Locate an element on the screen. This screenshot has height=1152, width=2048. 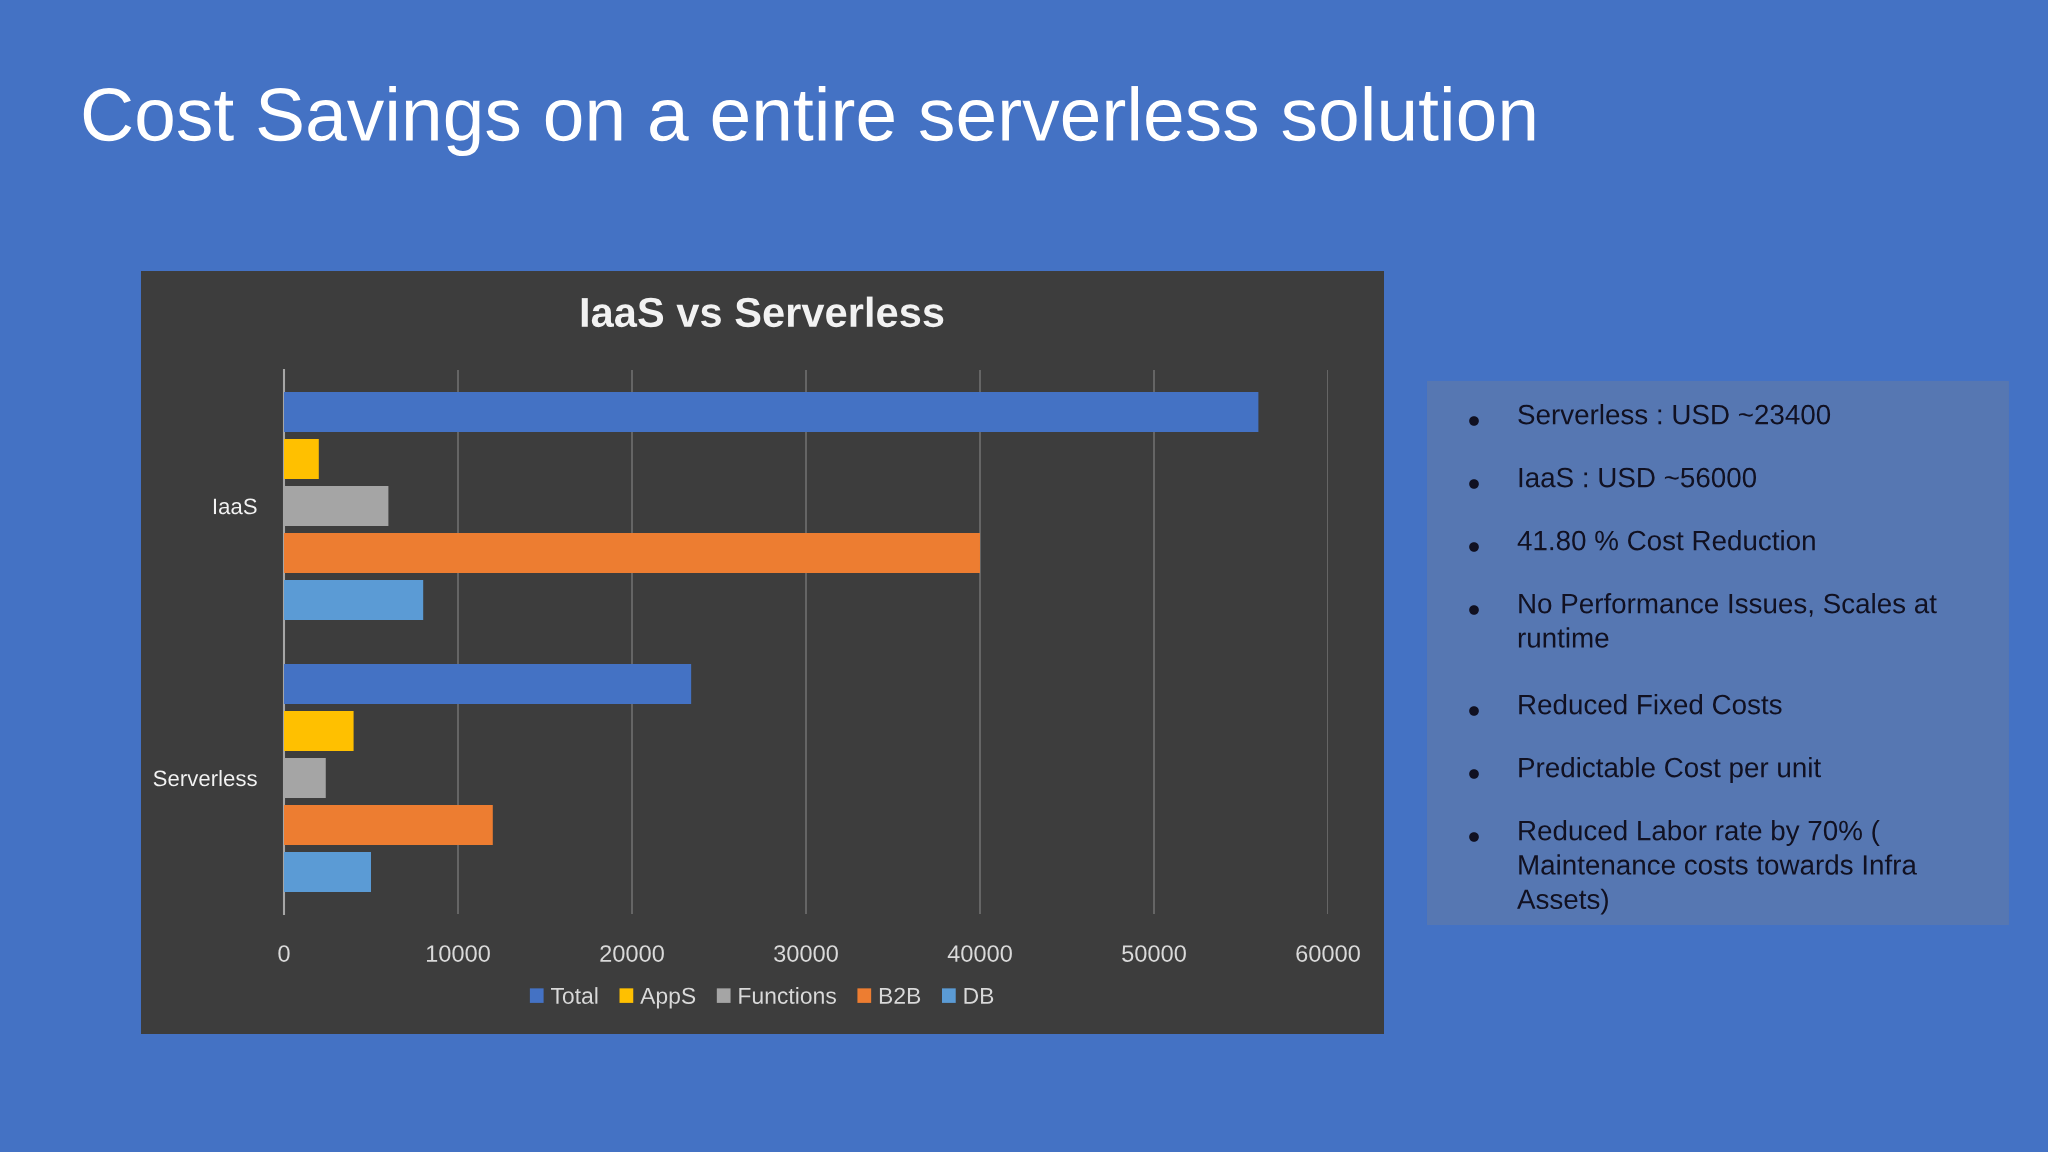
text: Predictable Cost per unit is located at coordinates (1670, 770).